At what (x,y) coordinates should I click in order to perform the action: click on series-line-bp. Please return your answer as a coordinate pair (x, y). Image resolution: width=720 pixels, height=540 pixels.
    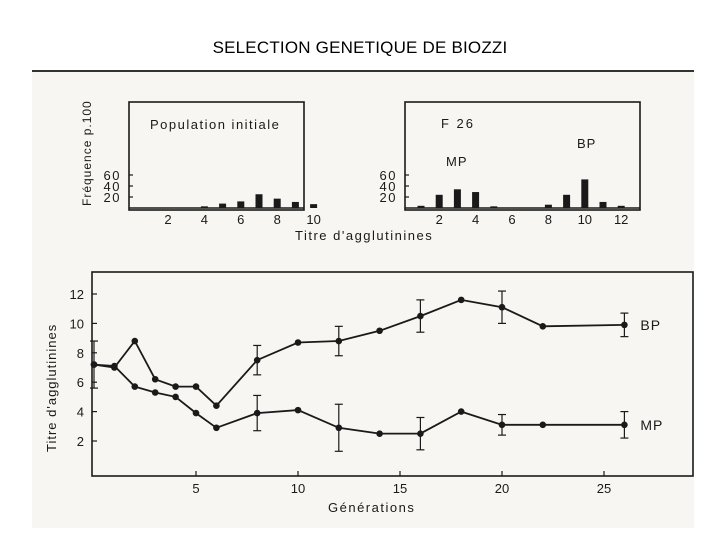
    Looking at the image, I should click on (359, 352).